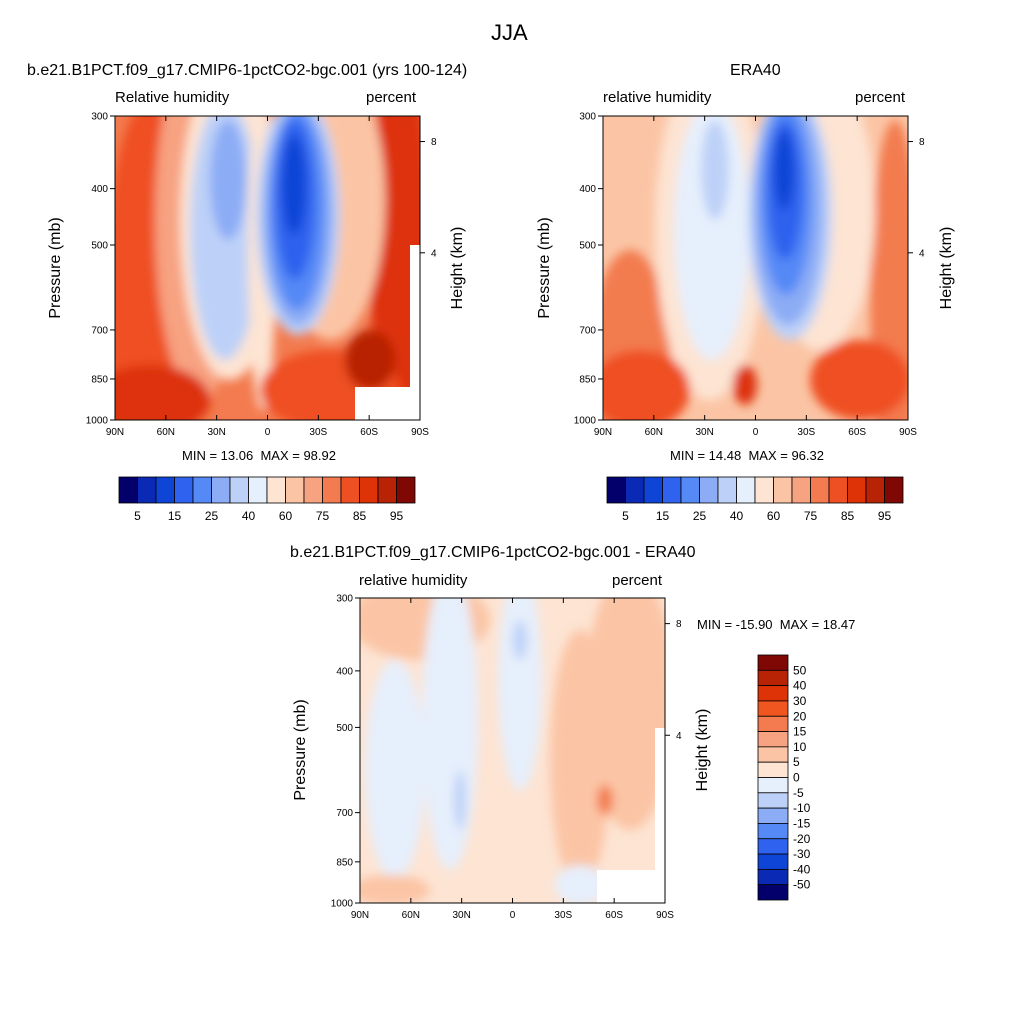 This screenshot has height=1024, width=1024. What do you see at coordinates (614, 915) in the screenshot?
I see `panel3-x-tick-label: 60S` at bounding box center [614, 915].